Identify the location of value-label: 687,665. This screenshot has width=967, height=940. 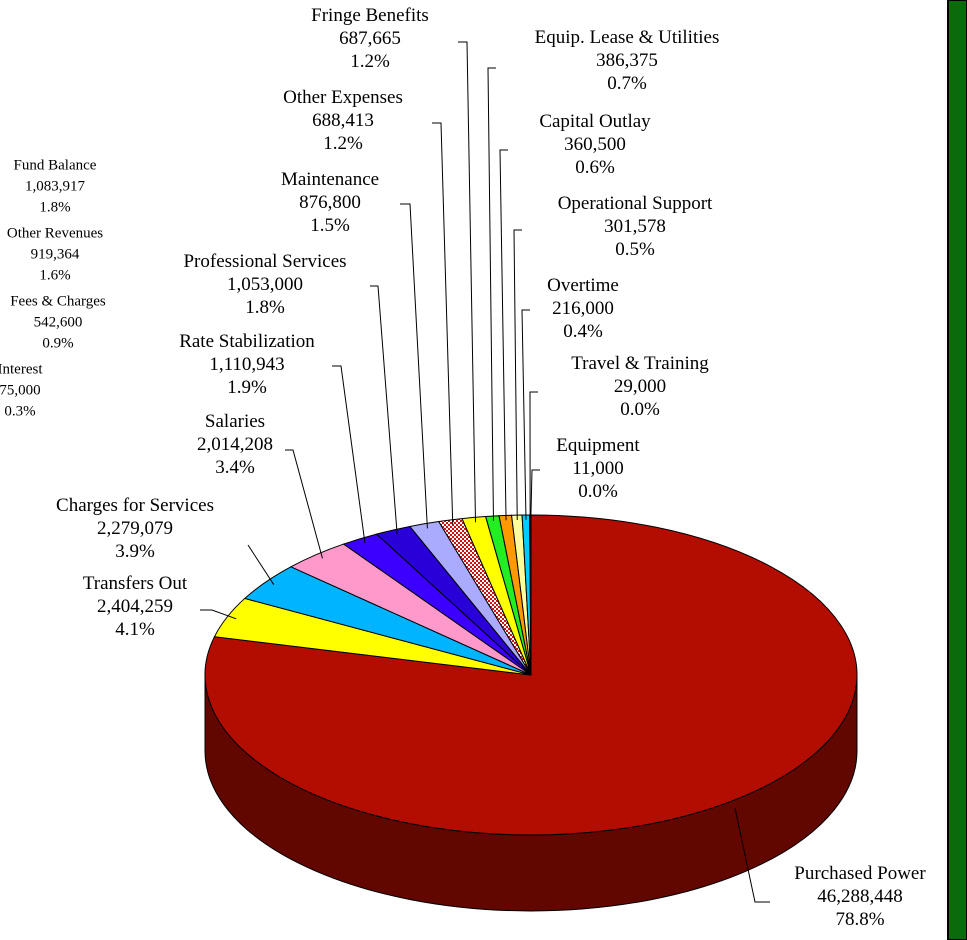
(370, 38).